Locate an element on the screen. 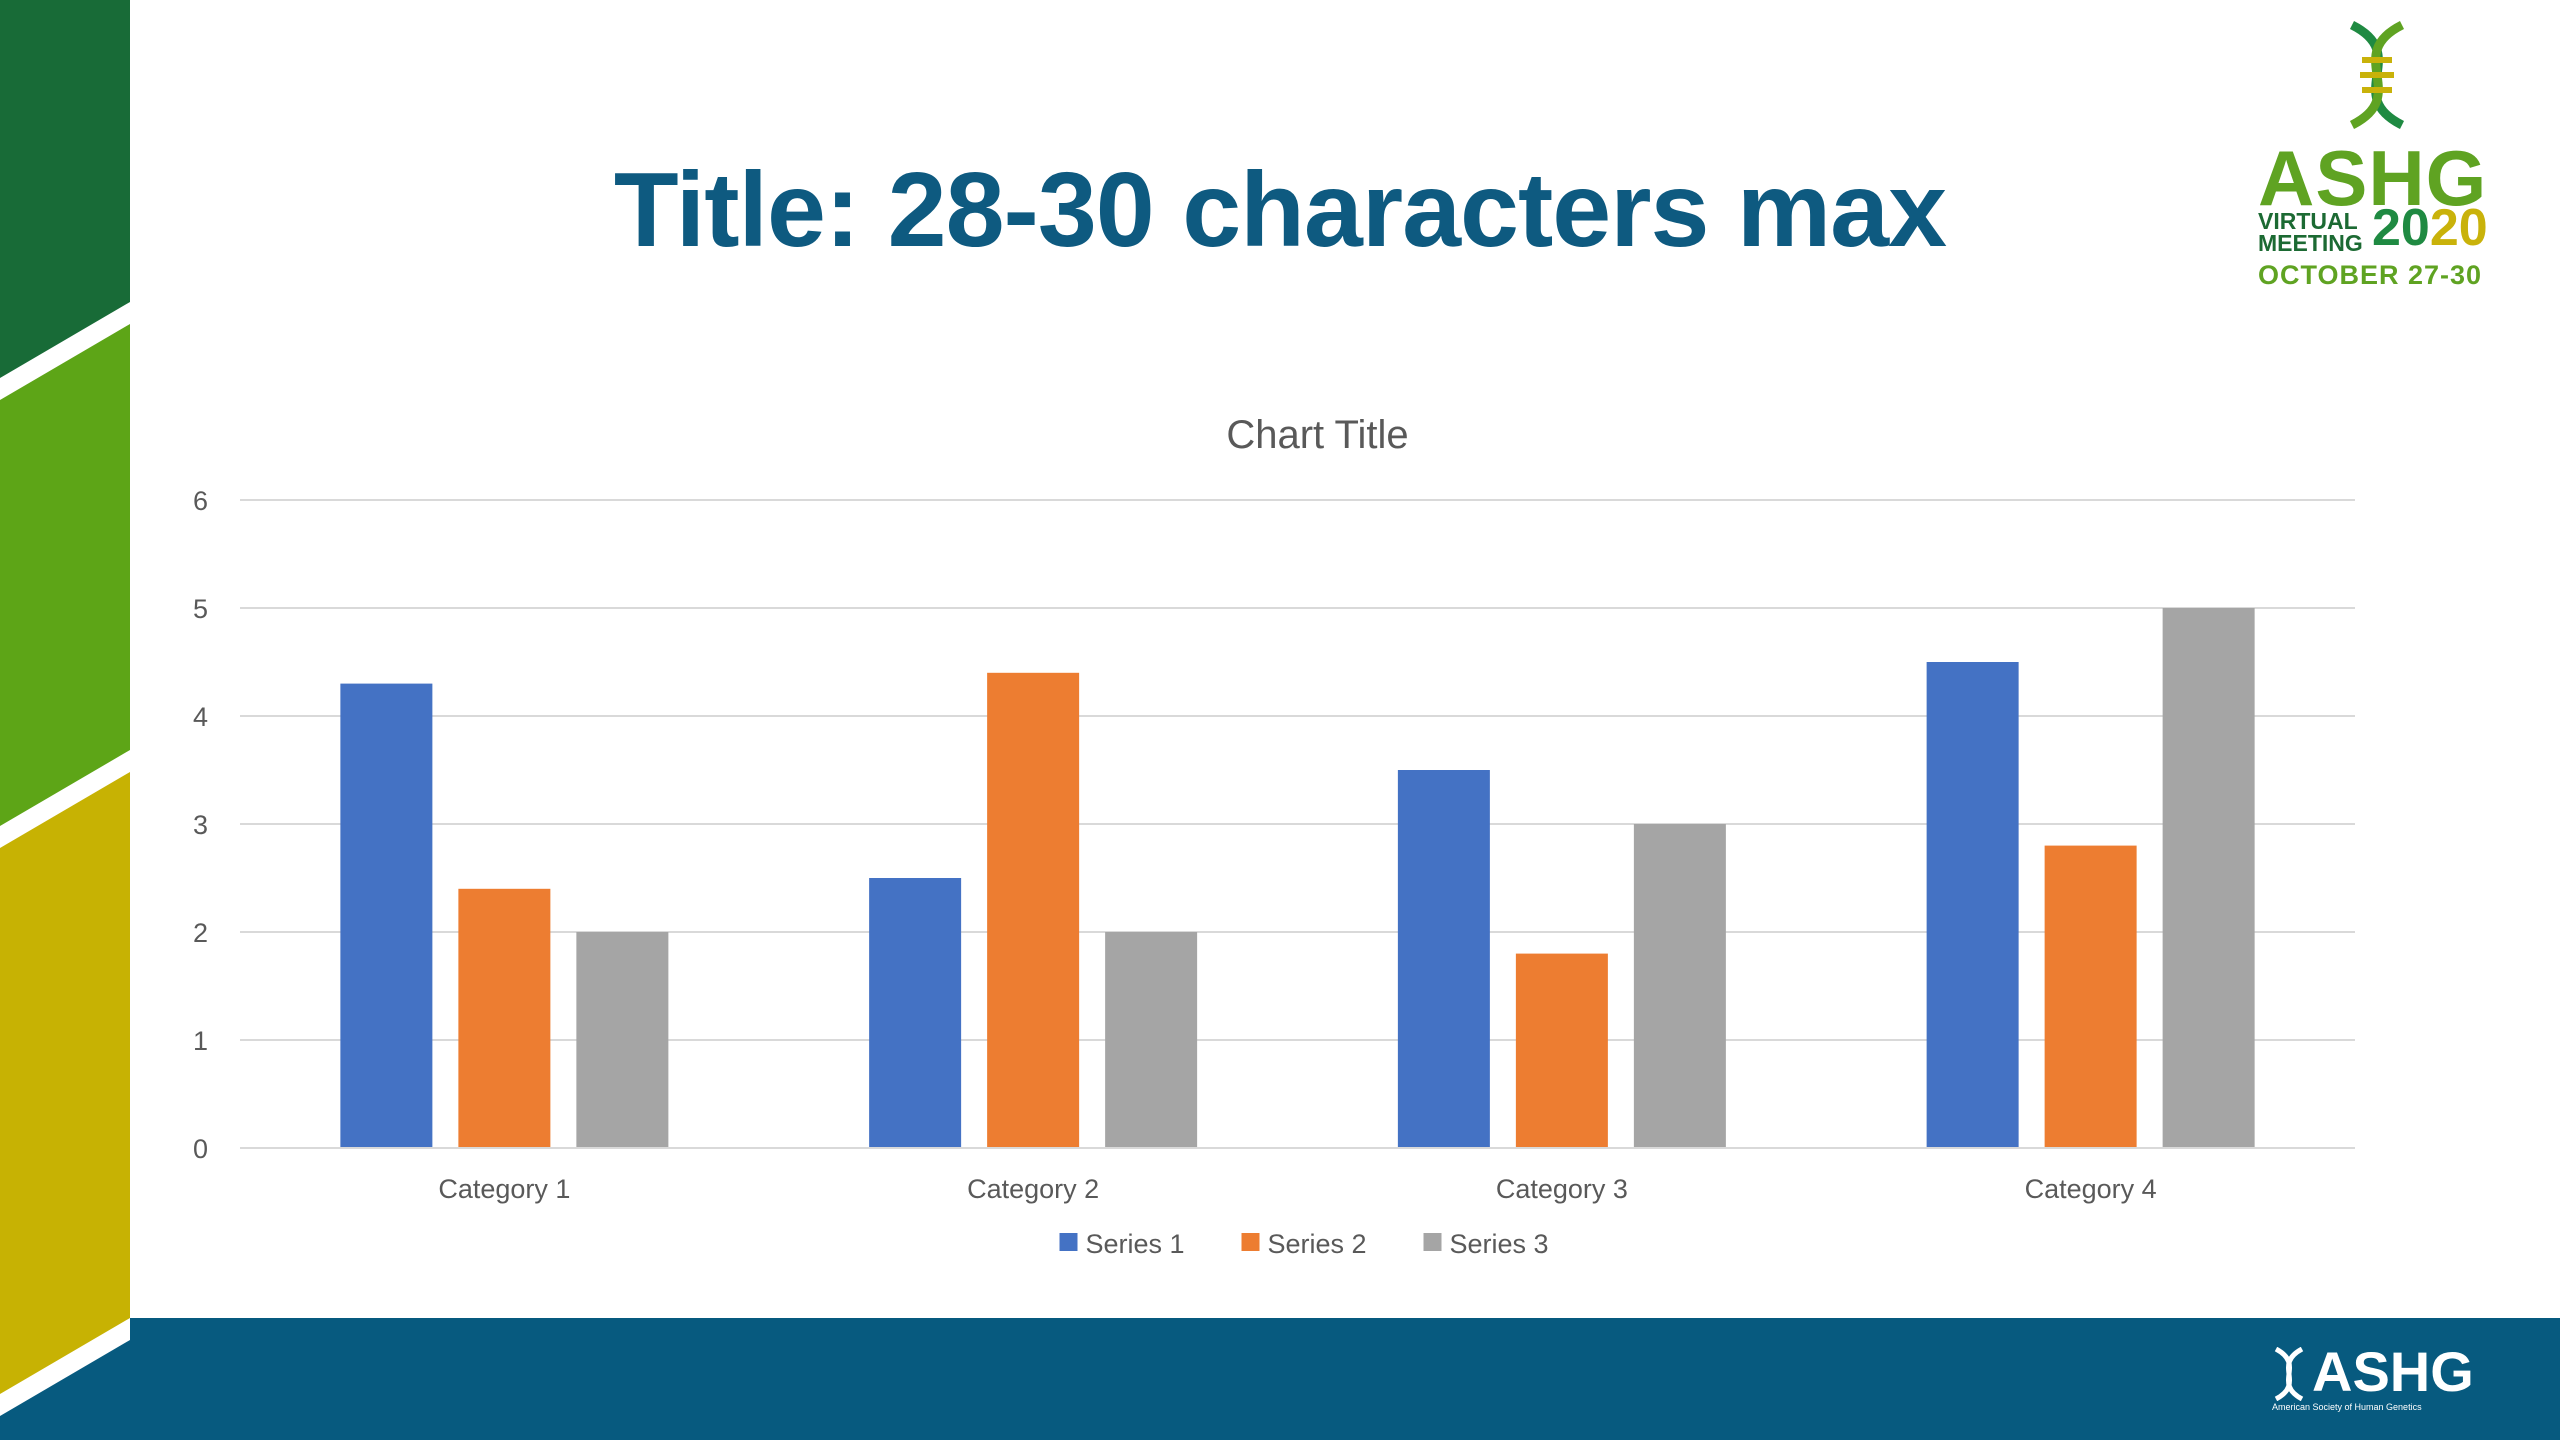 The height and width of the screenshot is (1440, 2560). slide-title: Title: 28-30 characters max is located at coordinates (1280, 210).